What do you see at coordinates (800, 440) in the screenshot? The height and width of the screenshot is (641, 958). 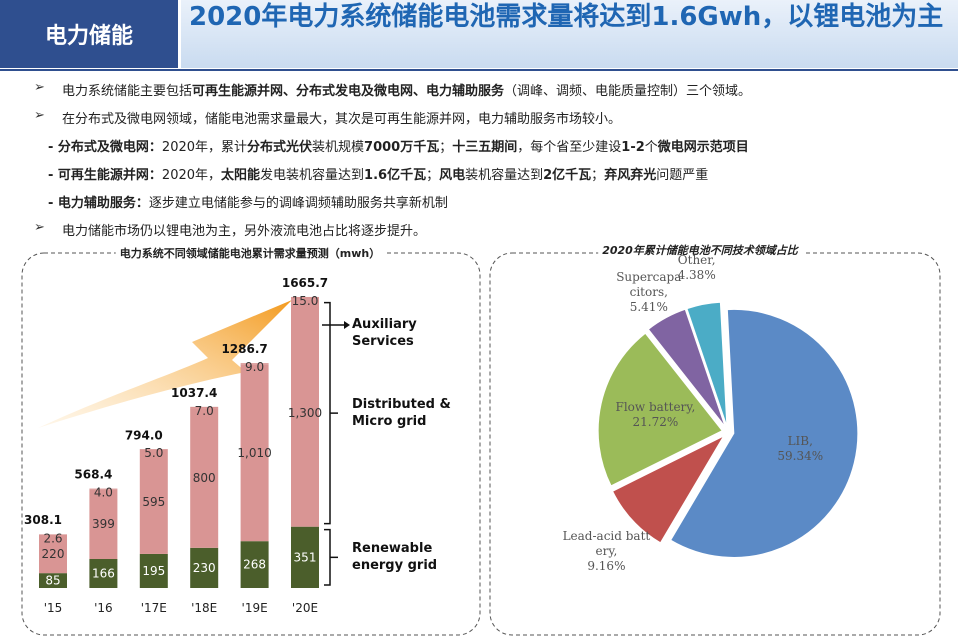 I see `text: LIB,` at bounding box center [800, 440].